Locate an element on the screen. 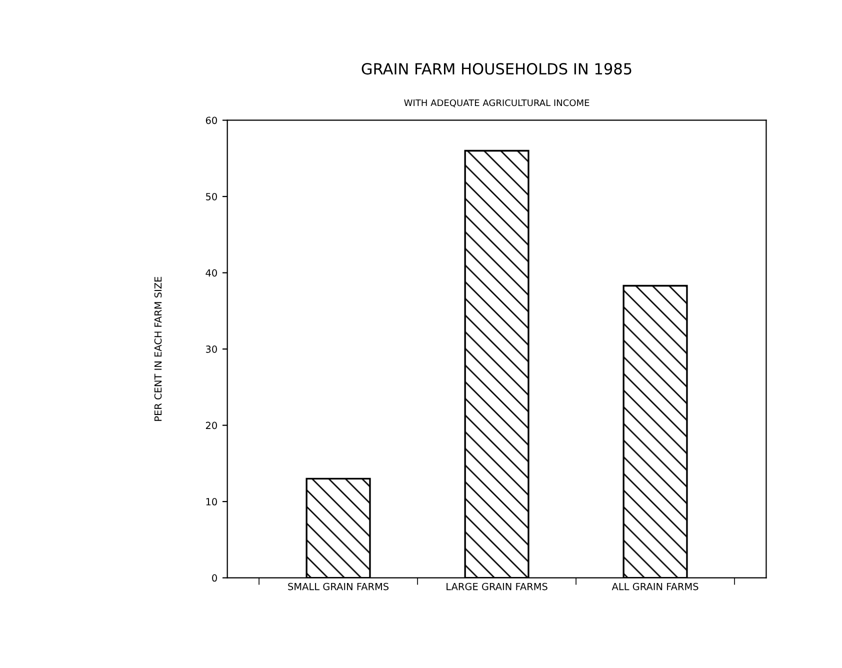 The height and width of the screenshot is (668, 842). chart-title: GRAIN FARM HOUSEHOLDS IN 1985 is located at coordinates (497, 69).